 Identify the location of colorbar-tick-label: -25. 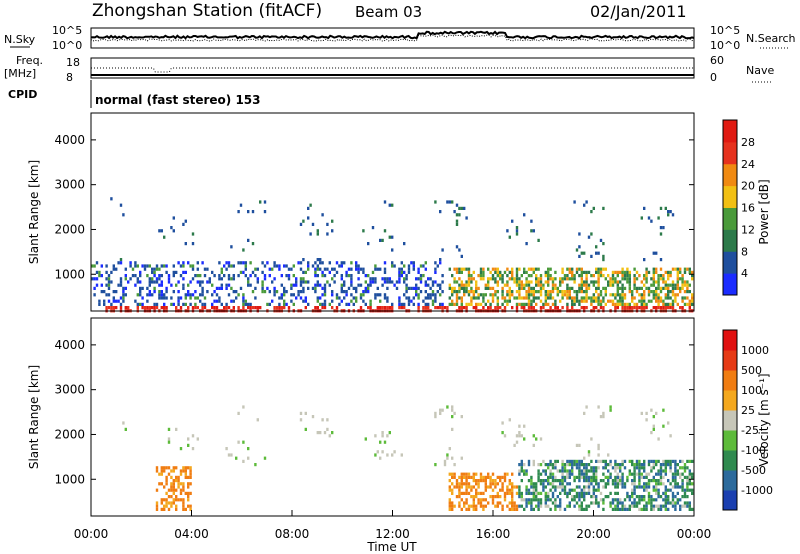
(750, 430).